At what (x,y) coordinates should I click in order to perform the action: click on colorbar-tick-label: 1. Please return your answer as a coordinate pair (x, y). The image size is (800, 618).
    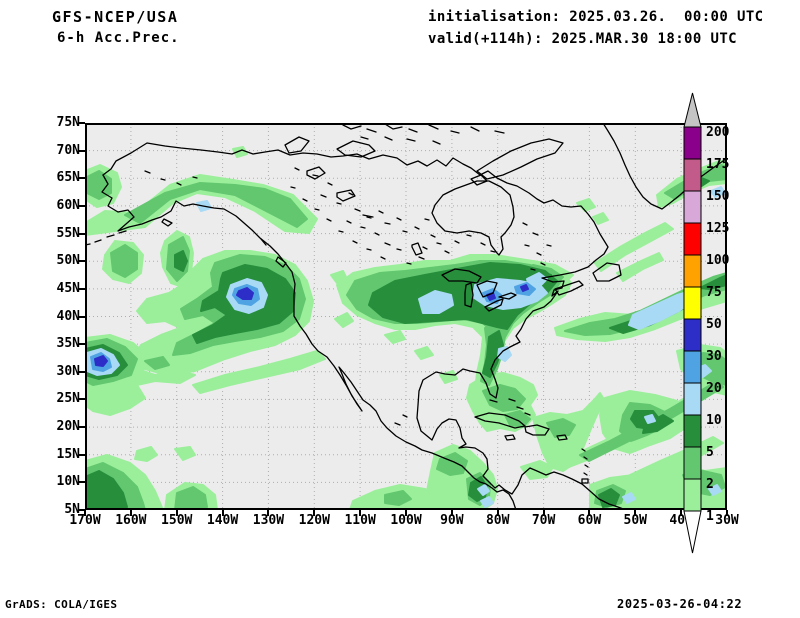
    Looking at the image, I should click on (710, 516).